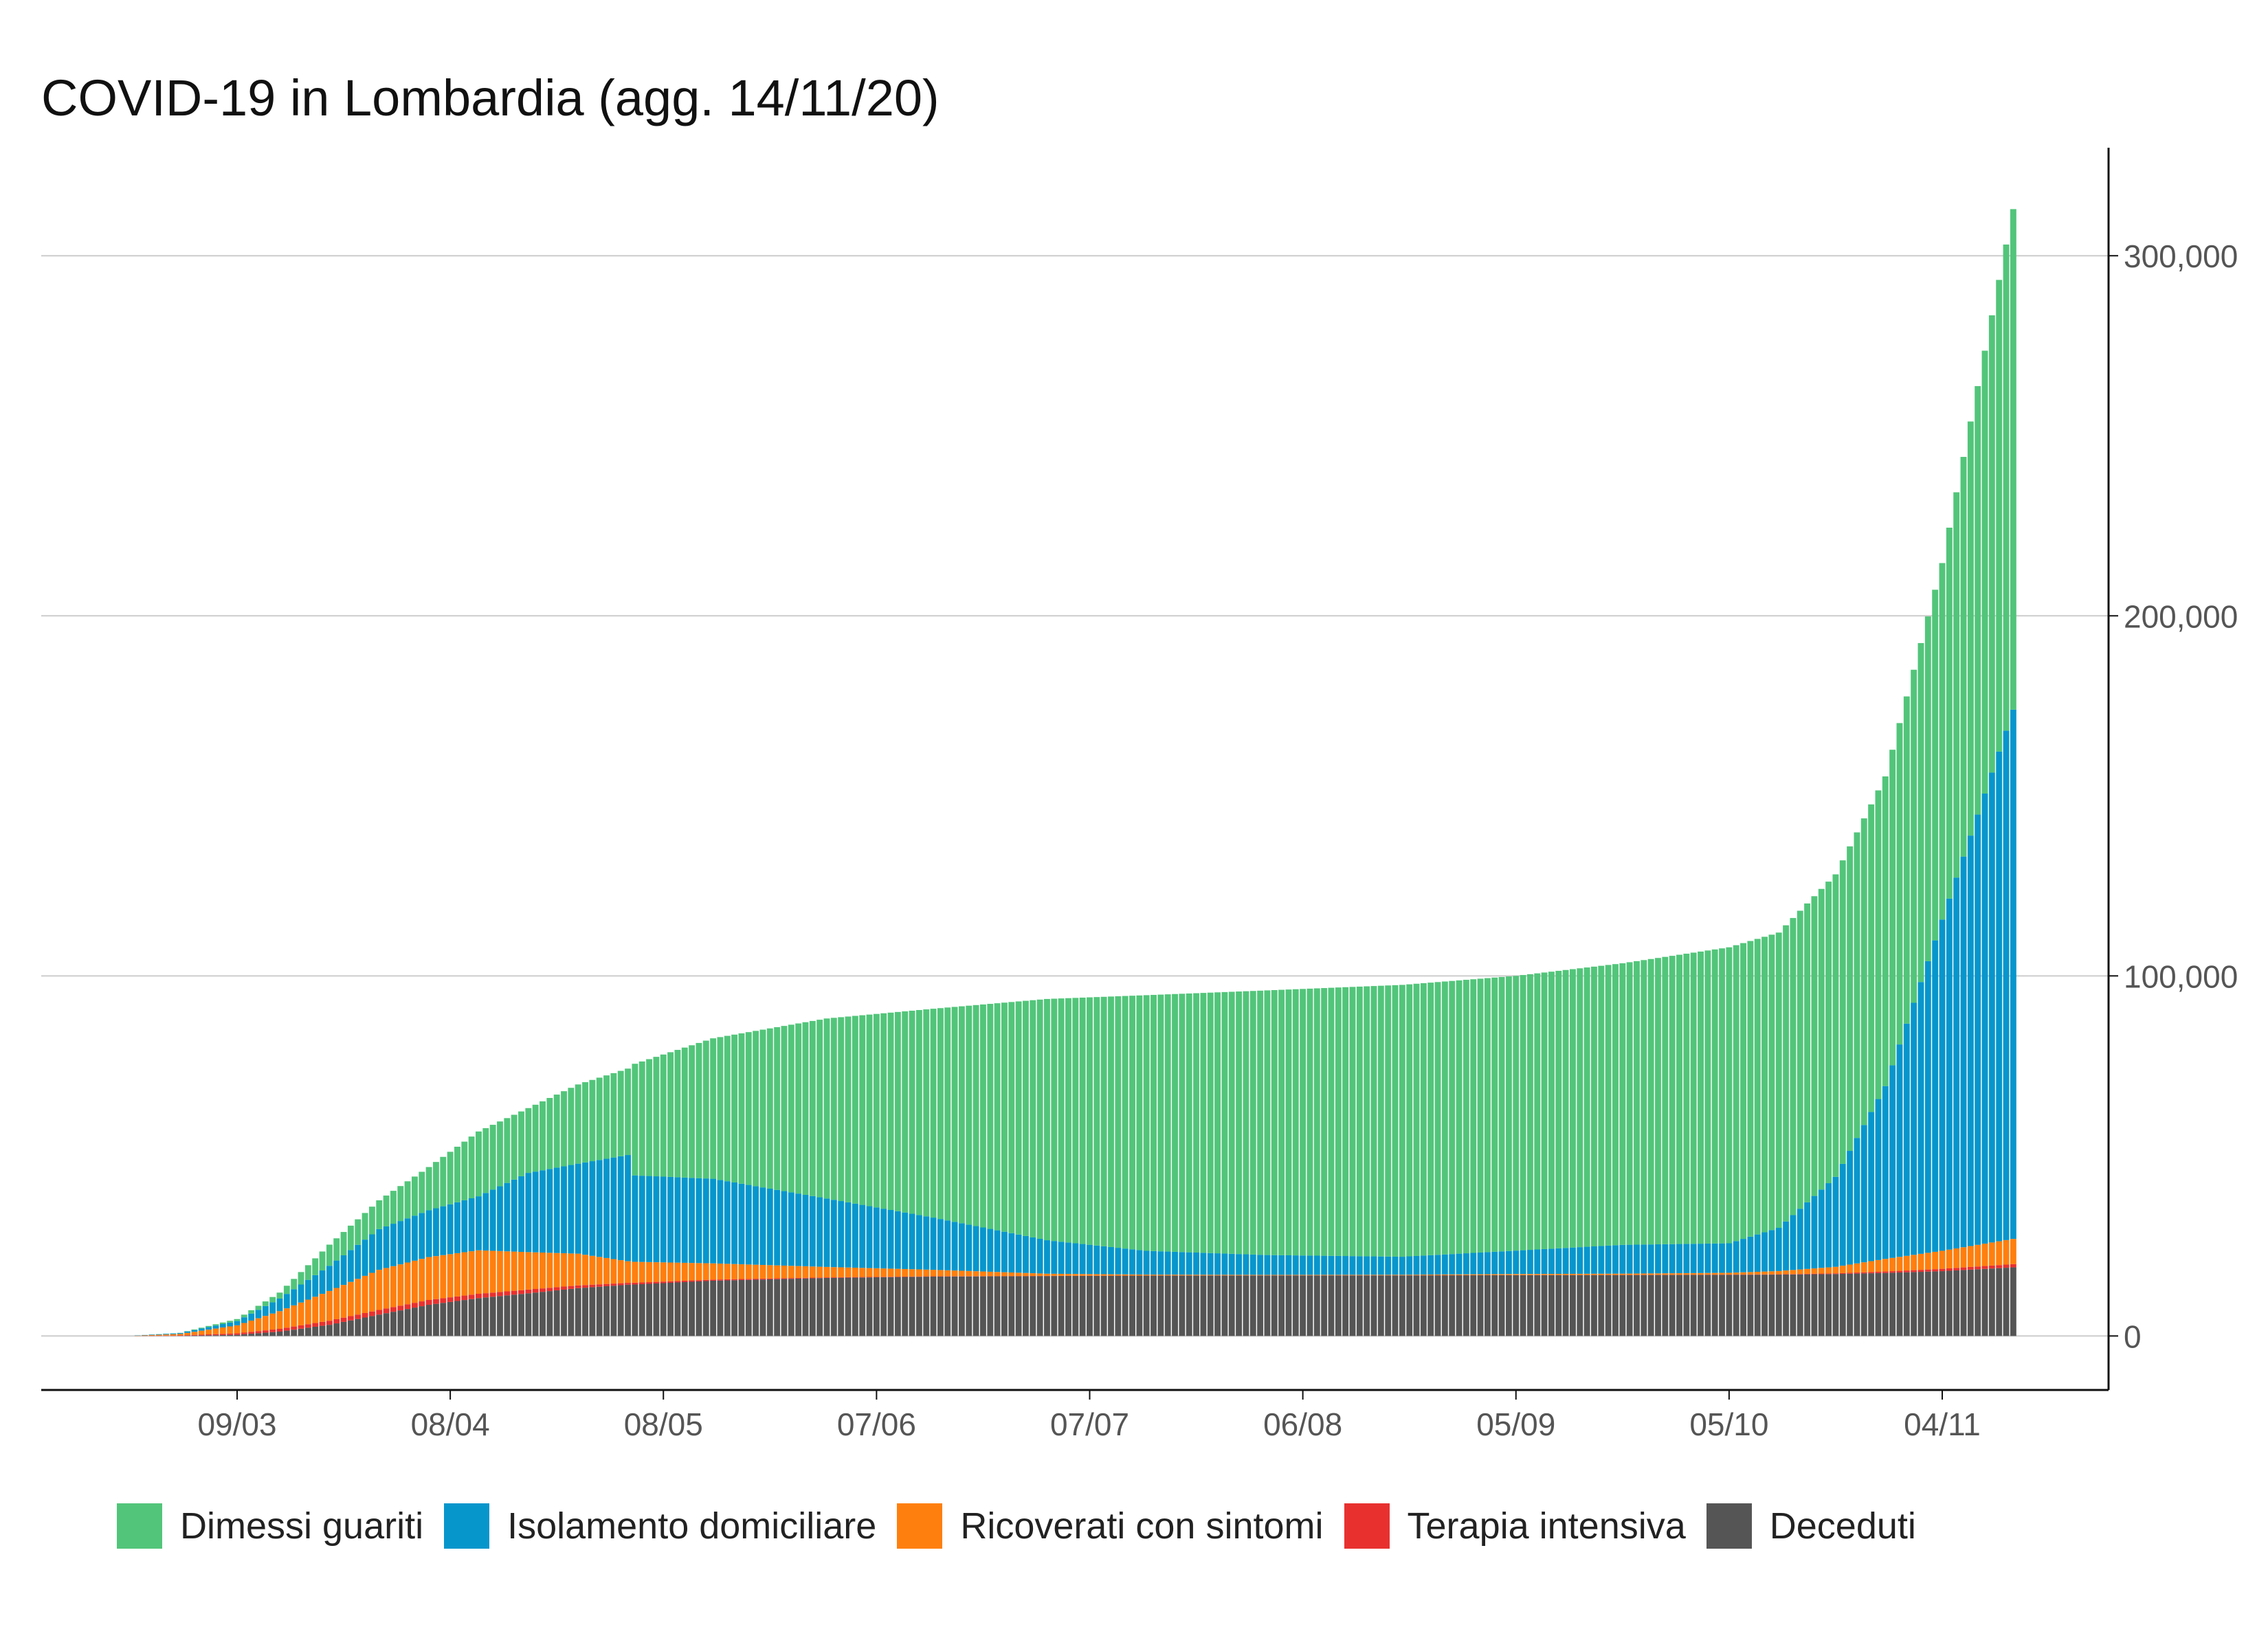 The image size is (2268, 1649). What do you see at coordinates (1943, 1424) in the screenshot?
I see `x-tick-label: 04/11` at bounding box center [1943, 1424].